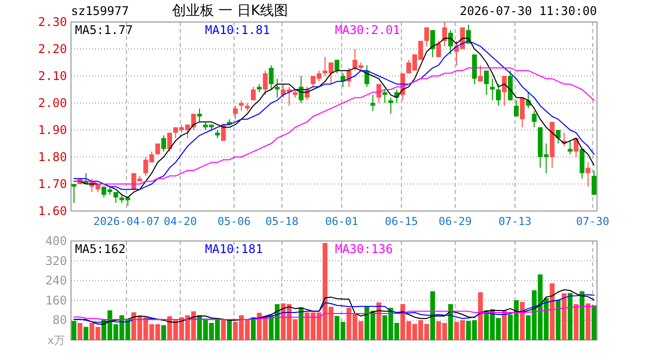 This screenshot has width=660, height=360. Describe the element at coordinates (230, 11) in the screenshot. I see `chart-title: 创业板 一 日K线图` at that location.